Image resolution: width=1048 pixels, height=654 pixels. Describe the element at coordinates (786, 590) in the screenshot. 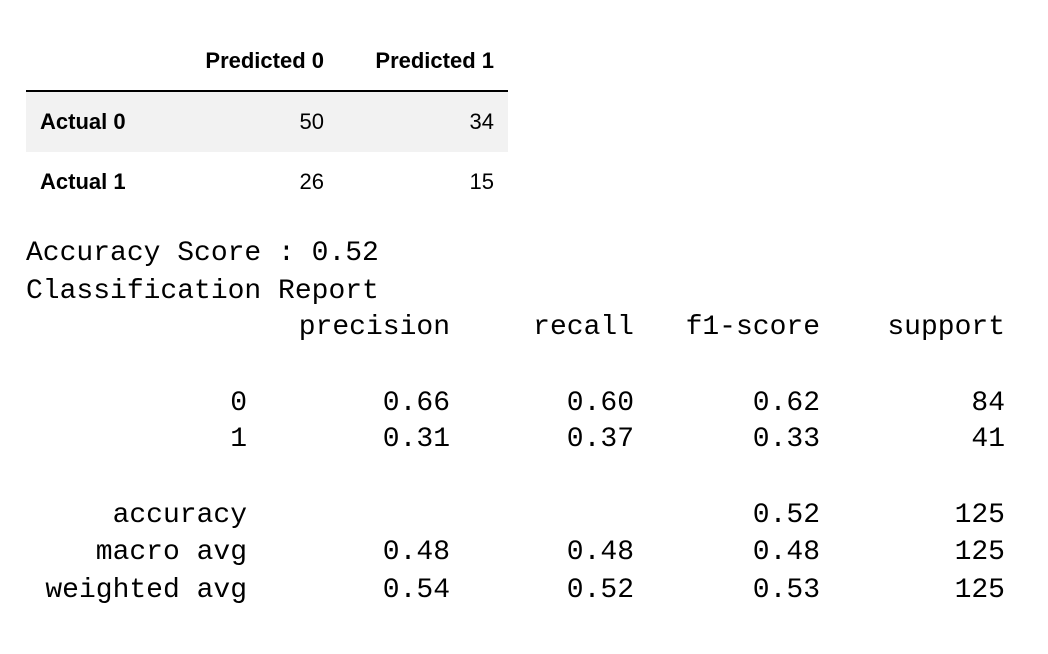

I see `report-cell-f1: 0.53` at that location.